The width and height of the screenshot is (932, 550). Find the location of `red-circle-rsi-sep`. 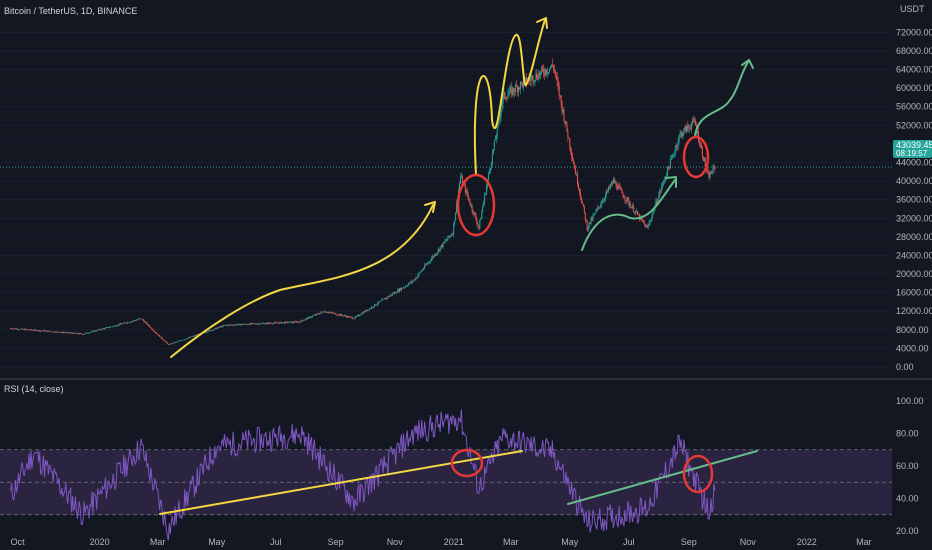

red-circle-rsi-sep is located at coordinates (698, 474).